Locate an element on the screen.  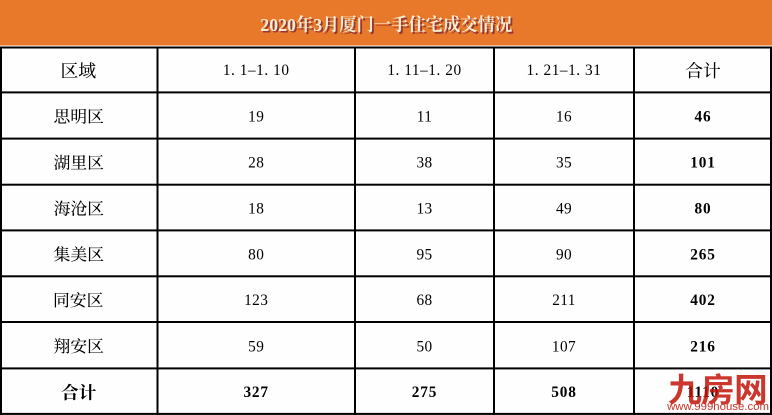
svg-text: 1. 11–1. 20 is located at coordinates (424, 70).